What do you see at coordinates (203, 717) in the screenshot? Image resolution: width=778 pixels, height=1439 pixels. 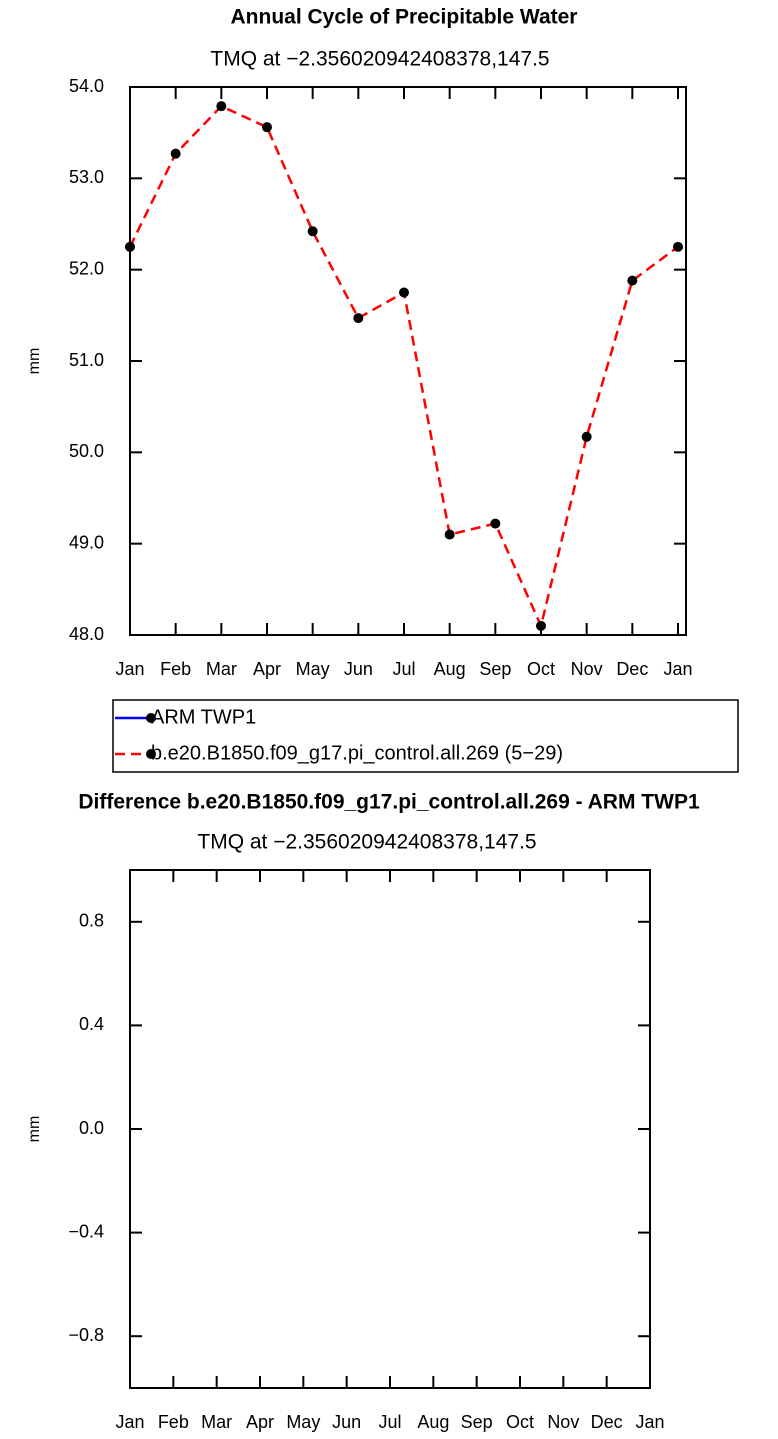 I see `legend-label: ARM TWP1` at bounding box center [203, 717].